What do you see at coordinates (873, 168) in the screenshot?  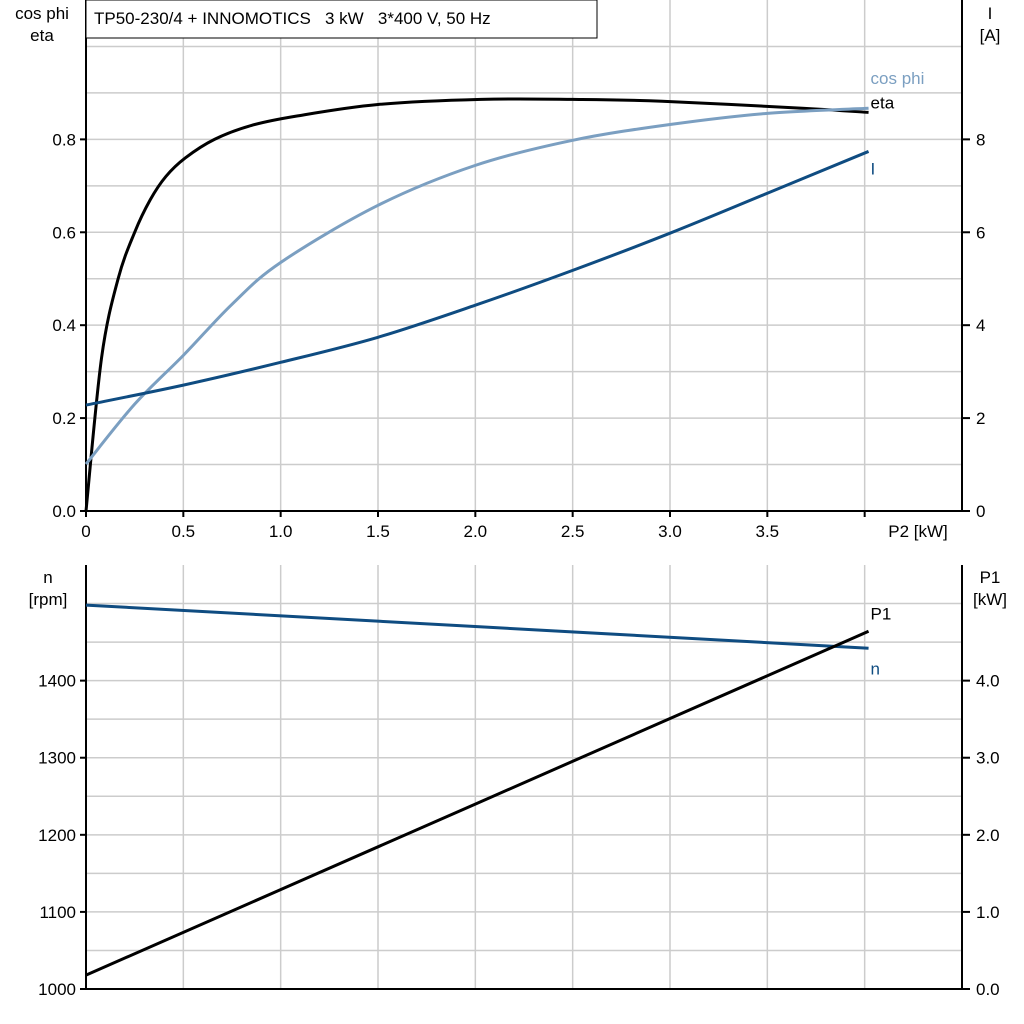 I see `series-label-I: I` at bounding box center [873, 168].